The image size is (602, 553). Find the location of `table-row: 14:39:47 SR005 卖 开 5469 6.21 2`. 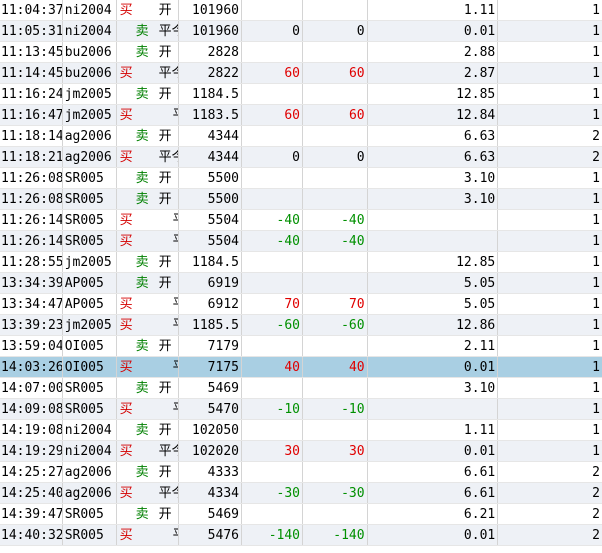

table-row: 14:39:47 SR005 卖 开 5469 6.21 2 is located at coordinates (301, 514).